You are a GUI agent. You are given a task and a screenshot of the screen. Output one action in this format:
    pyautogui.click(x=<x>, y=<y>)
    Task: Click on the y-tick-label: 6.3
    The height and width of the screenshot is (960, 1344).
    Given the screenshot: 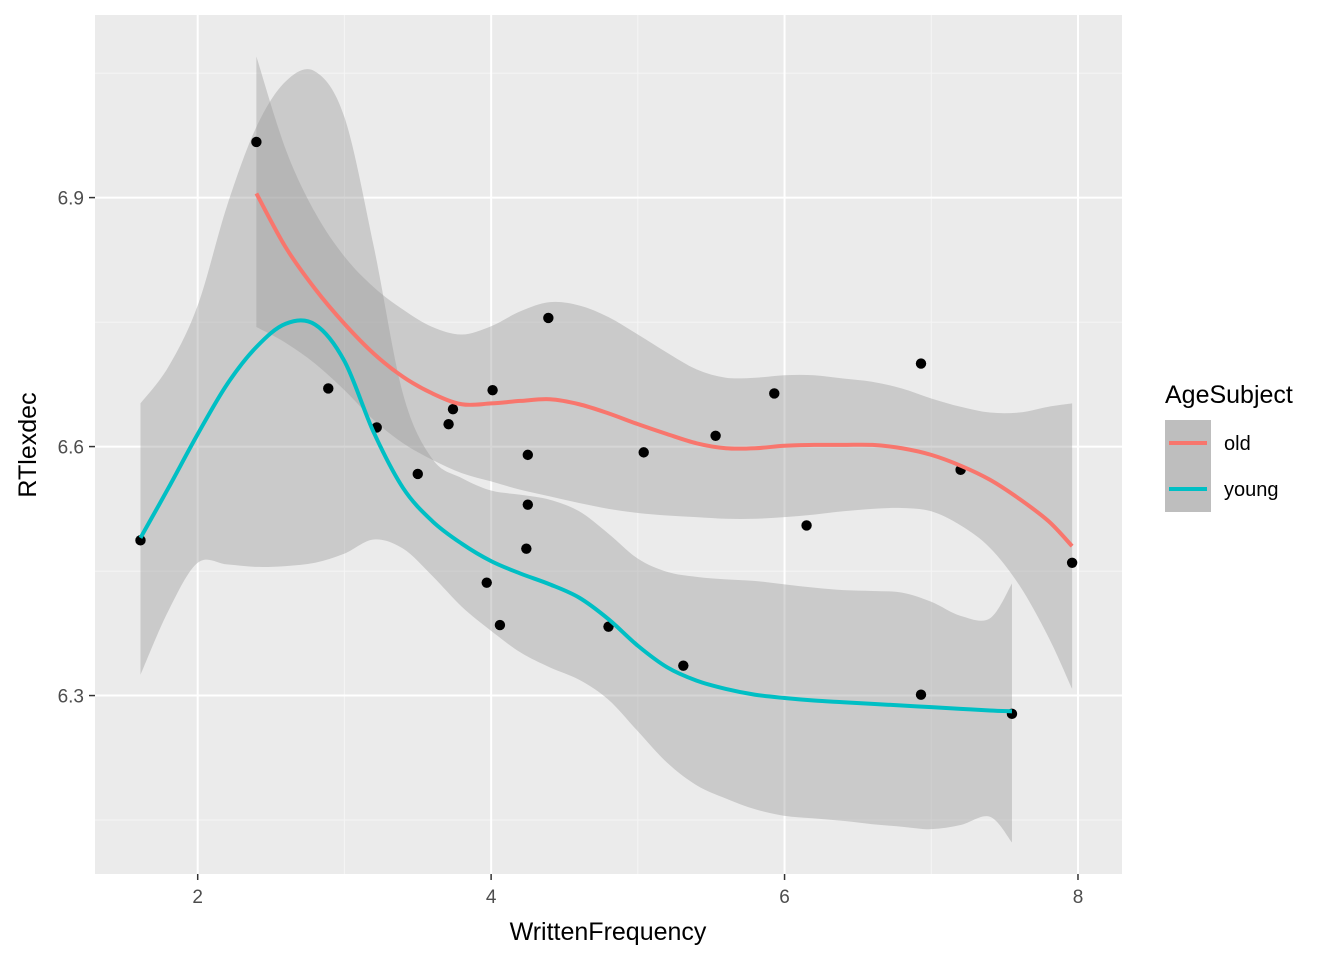 What is the action you would take?
    pyautogui.click(x=71, y=697)
    